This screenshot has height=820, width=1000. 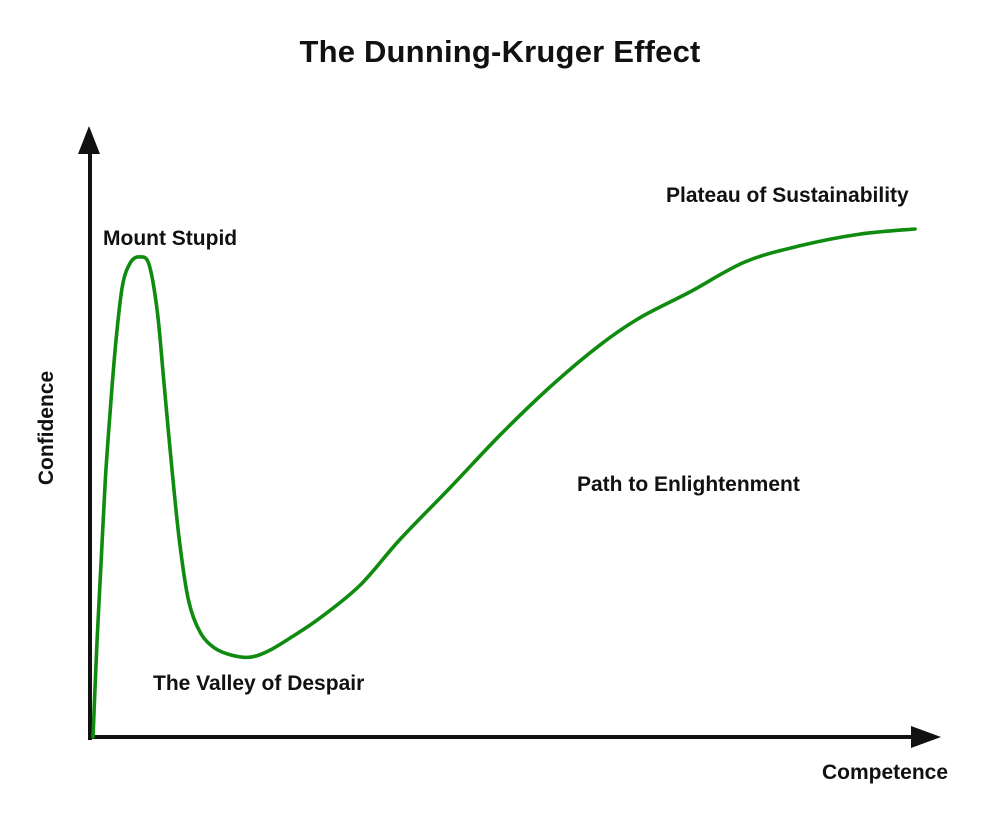 I want to click on chart-title: The Dunning-Kruger Effect, so click(x=500, y=51).